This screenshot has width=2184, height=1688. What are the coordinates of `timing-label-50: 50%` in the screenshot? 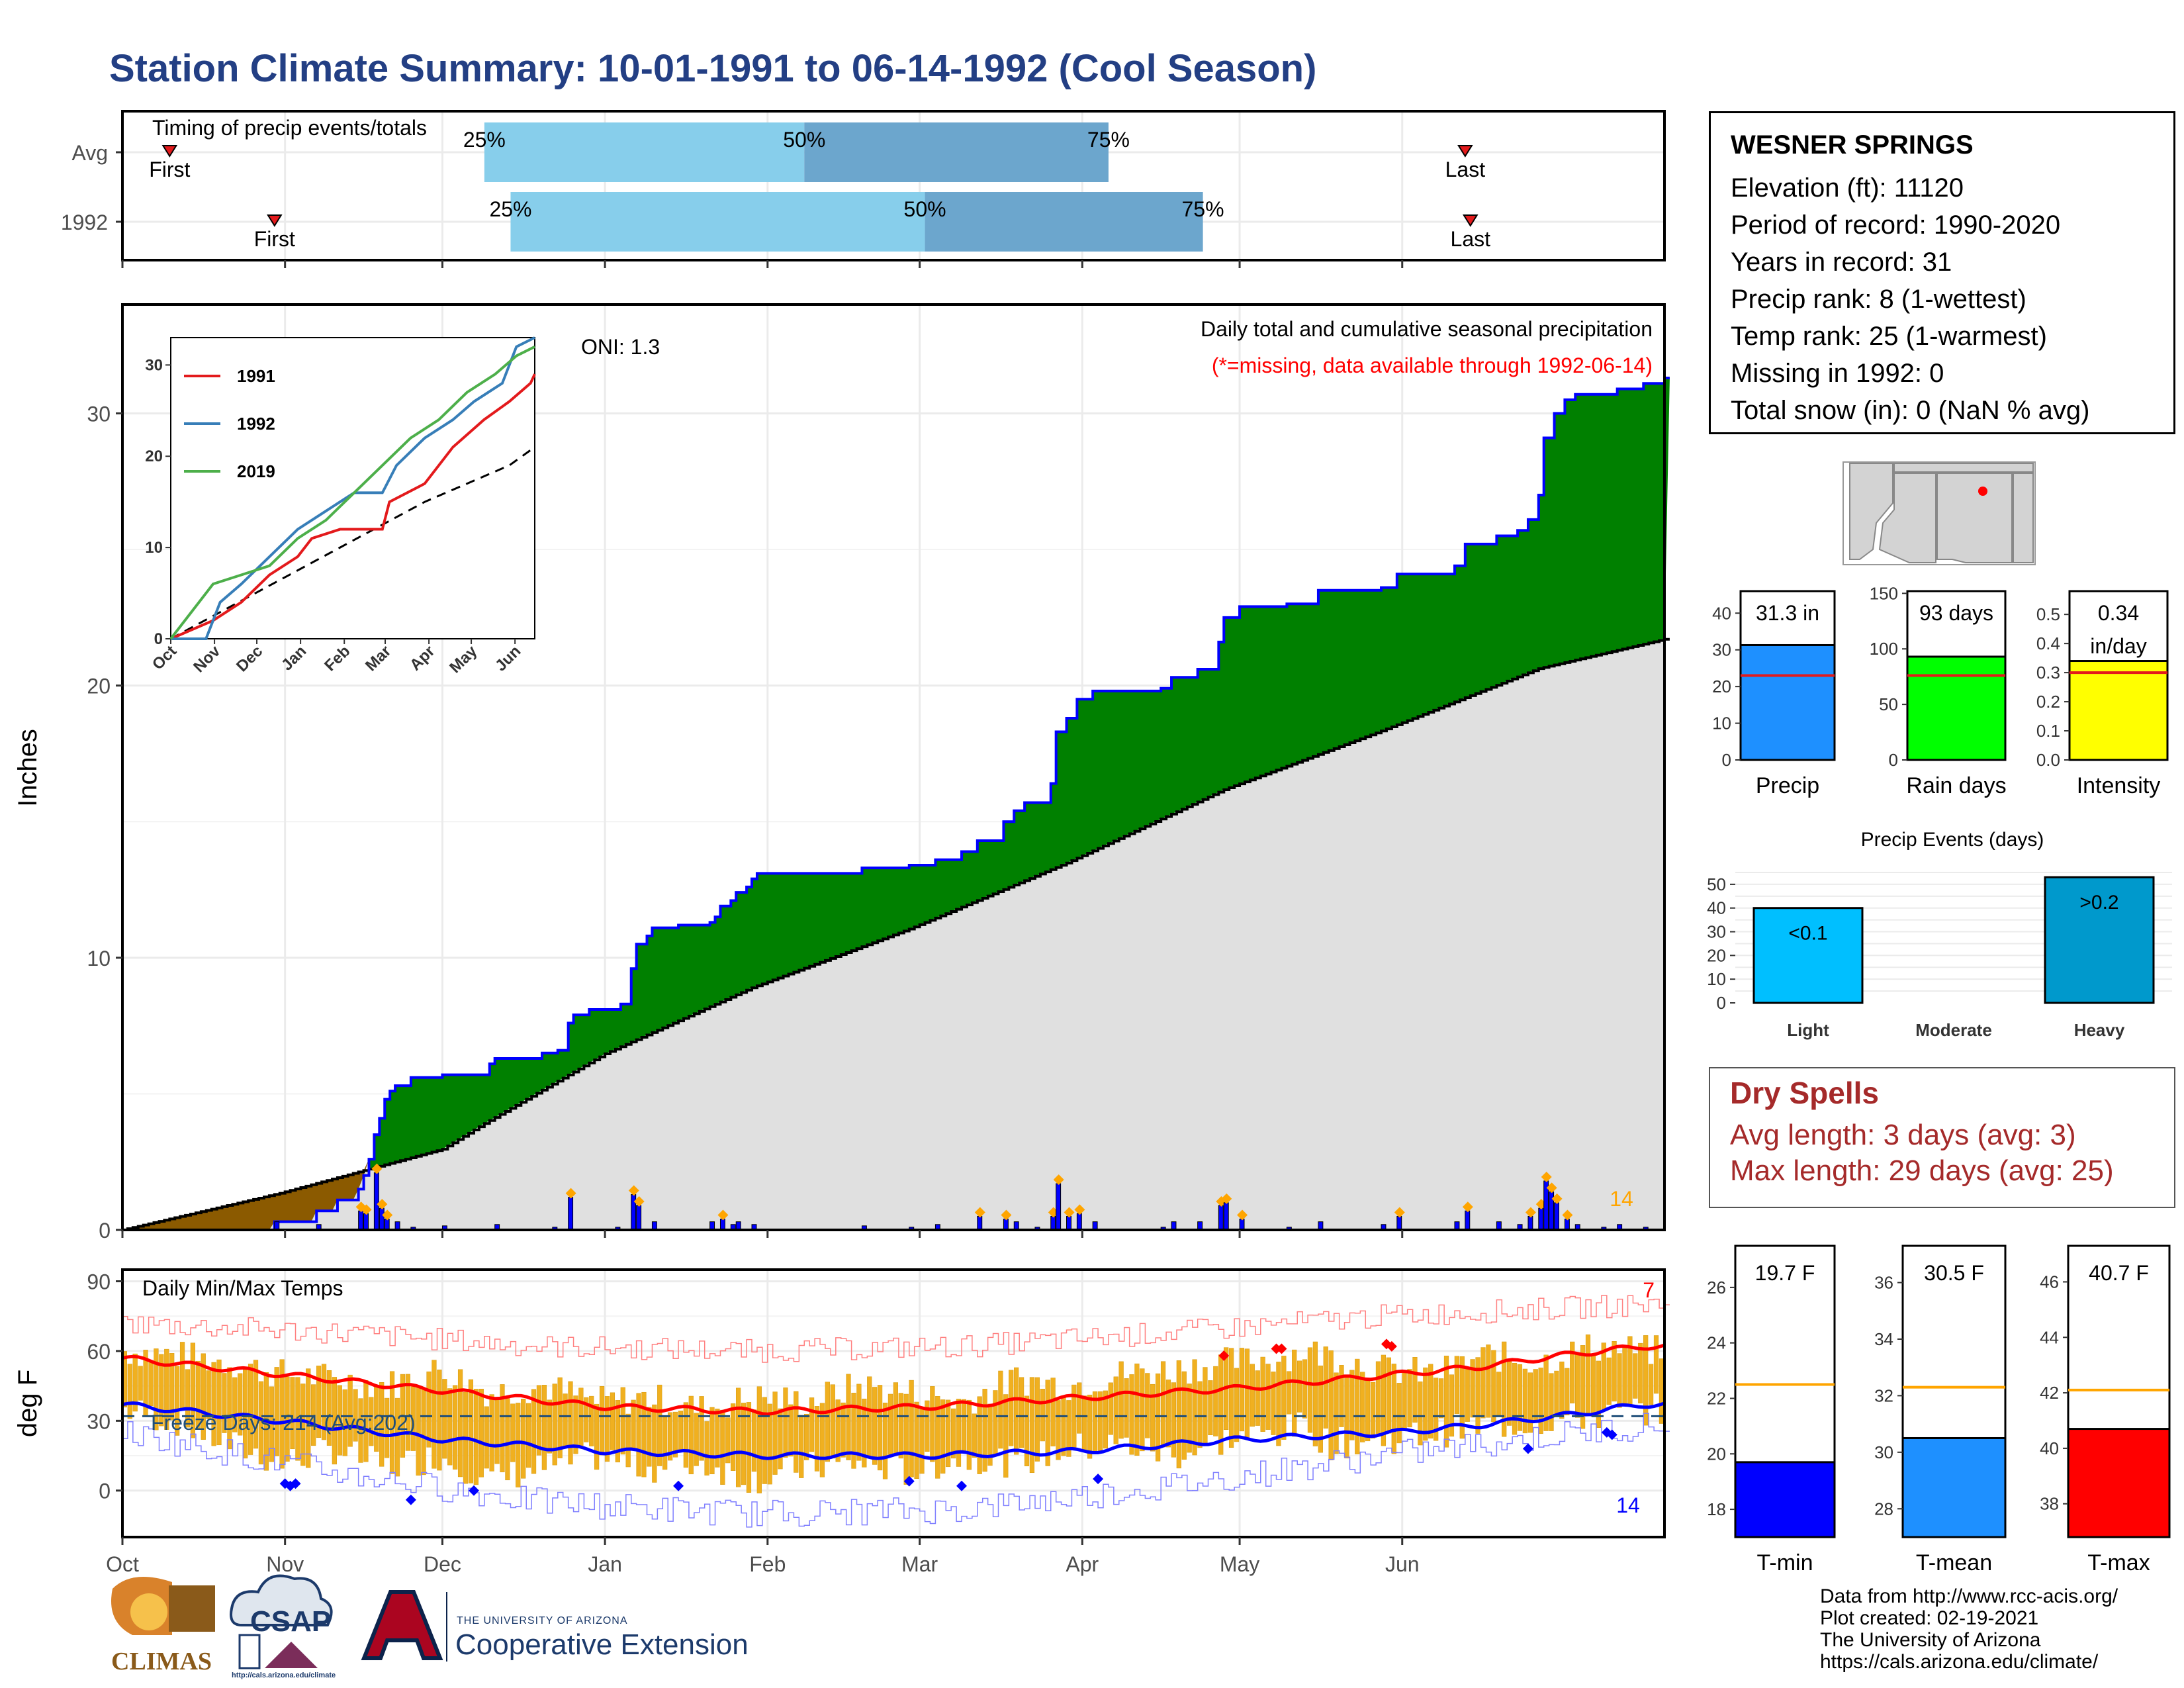 It's located at (804, 140).